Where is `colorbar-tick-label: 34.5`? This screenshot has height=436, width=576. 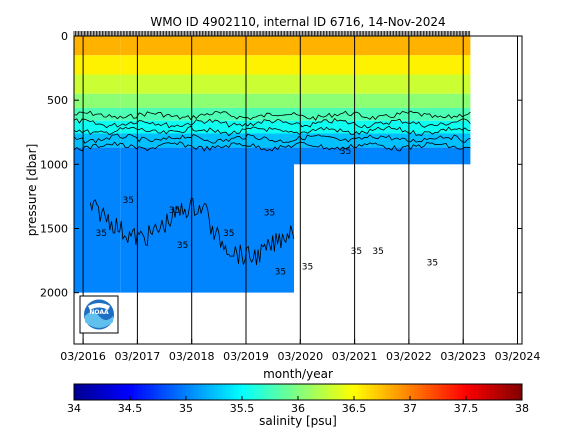
colorbar-tick-label: 34.5 is located at coordinates (130, 408).